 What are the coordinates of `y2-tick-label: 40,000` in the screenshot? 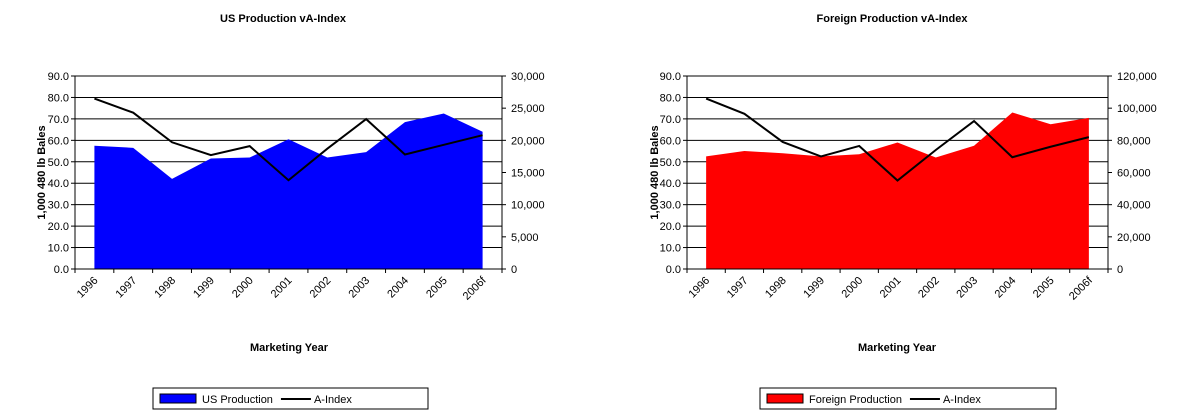 It's located at (1134, 206).